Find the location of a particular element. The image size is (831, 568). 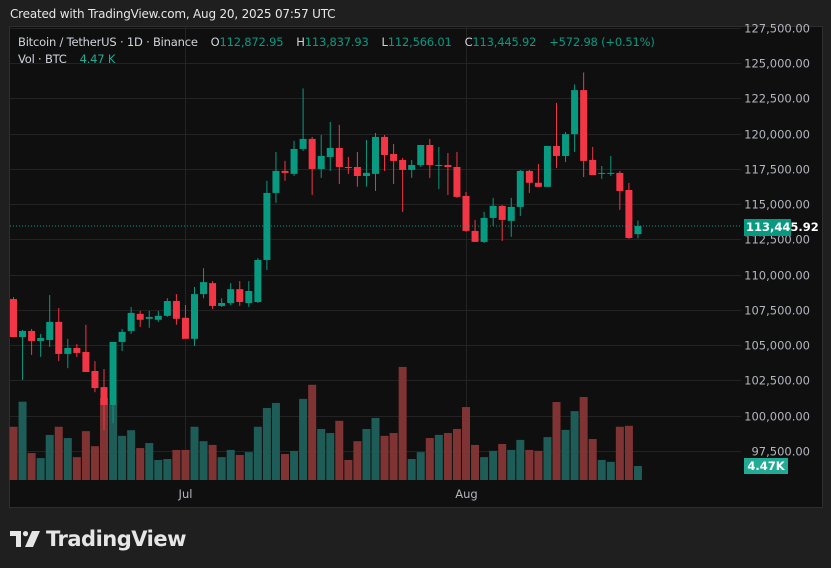

y-axis-tick-label: 117,500.00 is located at coordinates (777, 170).